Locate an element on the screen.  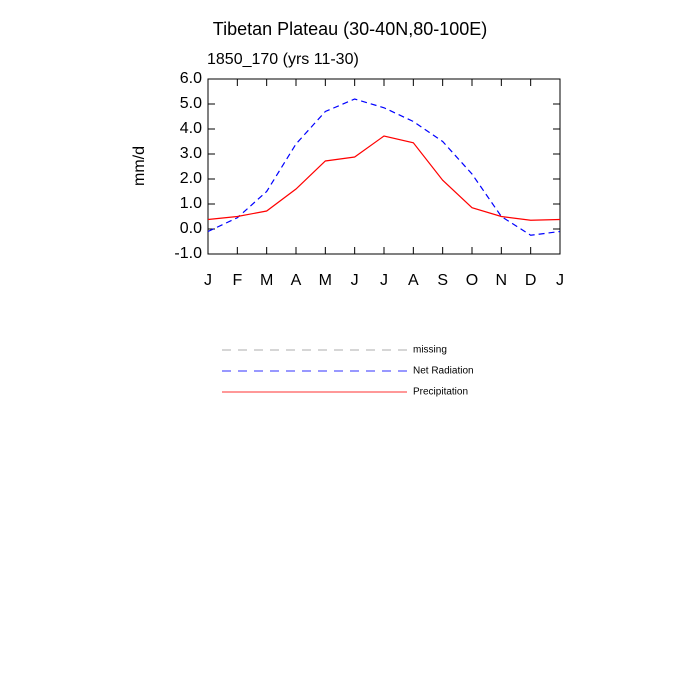
x-tick-label: F is located at coordinates (237, 280).